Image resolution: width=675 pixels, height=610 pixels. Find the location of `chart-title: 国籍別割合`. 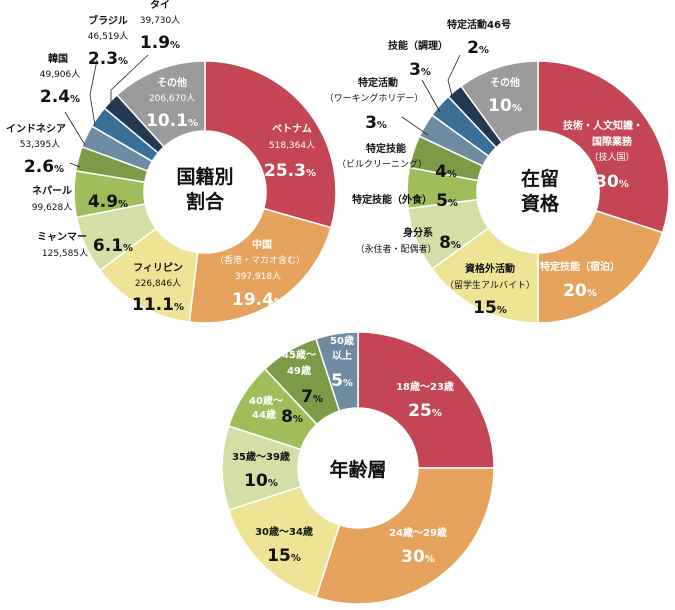

chart-title: 国籍別割合 is located at coordinates (205, 189).